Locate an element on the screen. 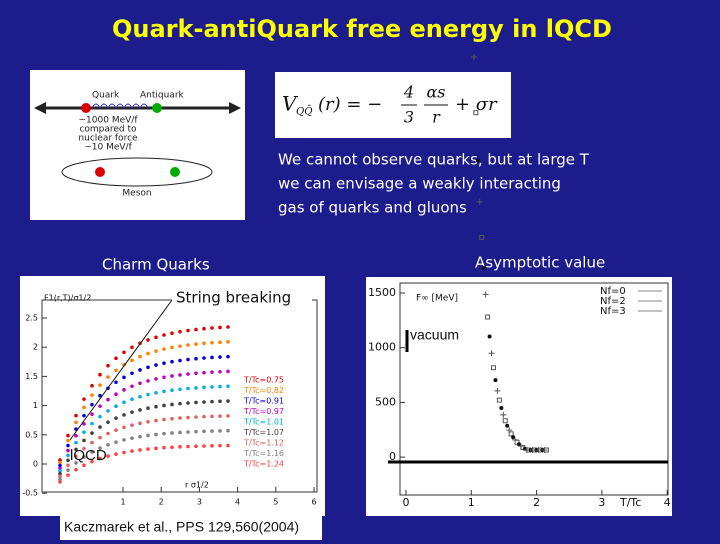 The width and height of the screenshot is (720, 544). quark-dot is located at coordinates (100, 172).